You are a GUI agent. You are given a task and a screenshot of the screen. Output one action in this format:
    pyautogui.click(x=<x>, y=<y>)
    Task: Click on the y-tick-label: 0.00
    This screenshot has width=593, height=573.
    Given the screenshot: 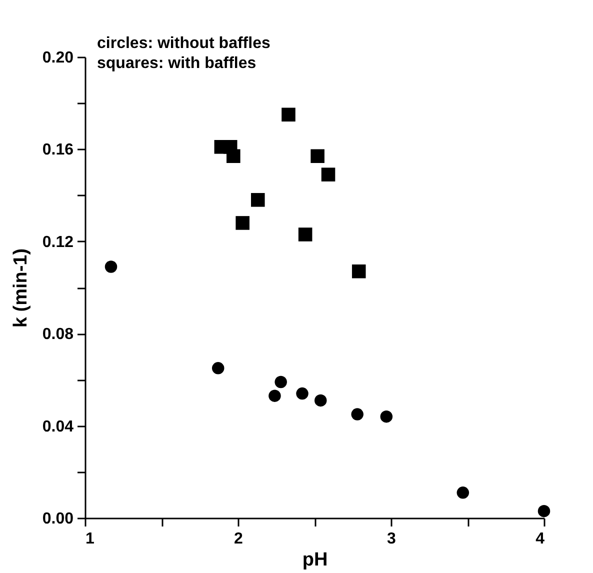 What is the action you would take?
    pyautogui.click(x=58, y=519)
    